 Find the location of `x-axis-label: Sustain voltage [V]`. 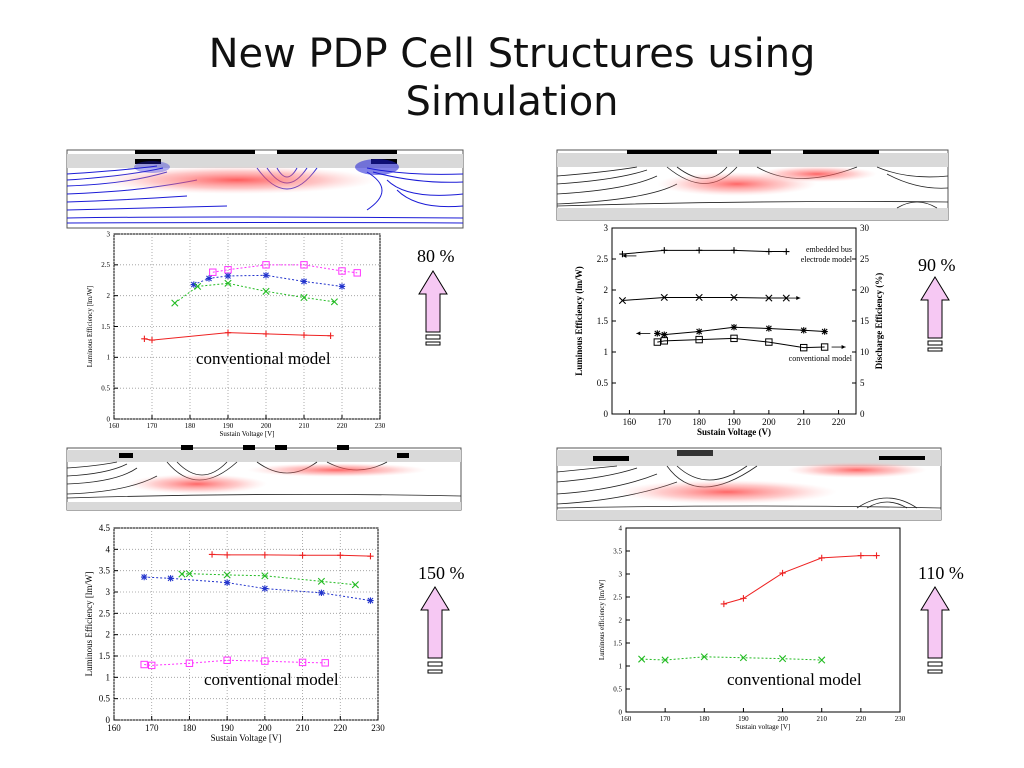

x-axis-label: Sustain voltage [V] is located at coordinates (763, 727).